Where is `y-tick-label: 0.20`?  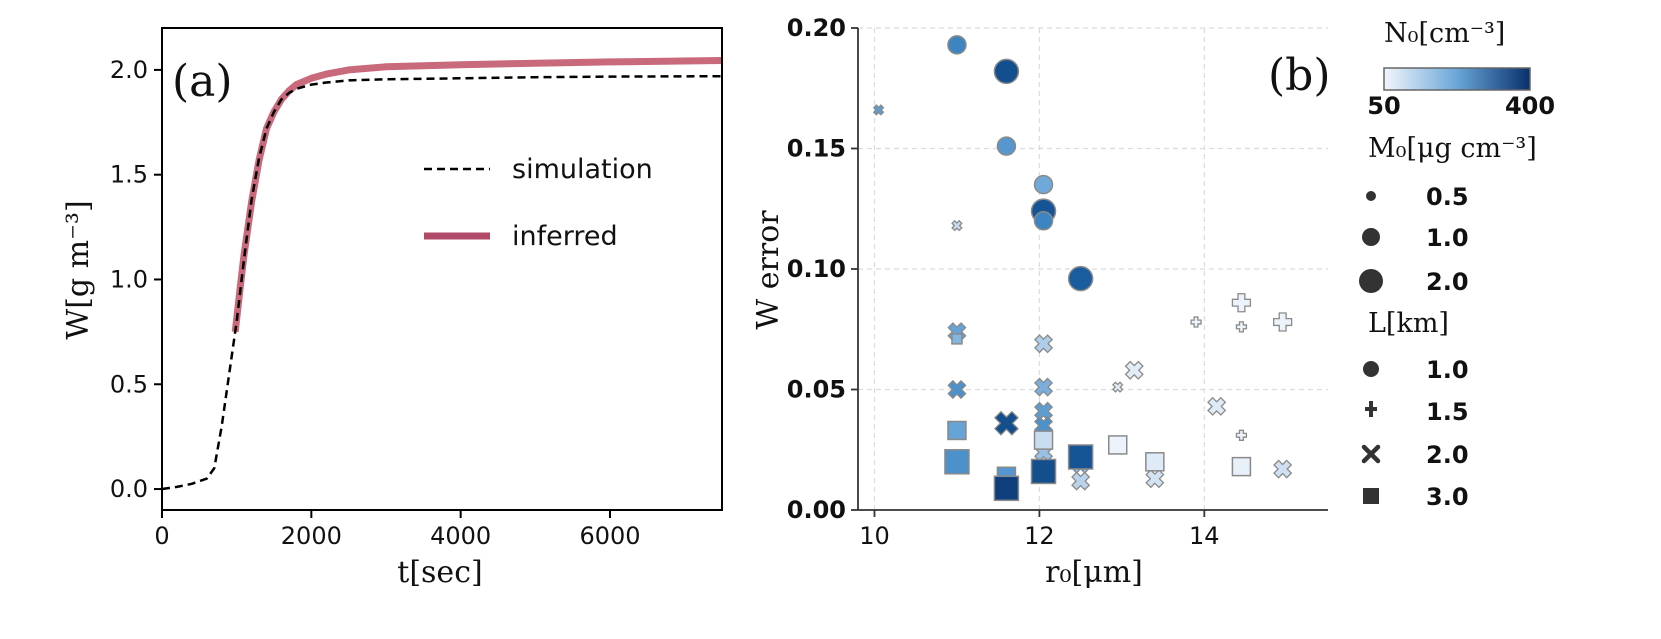
y-tick-label: 0.20 is located at coordinates (816, 28).